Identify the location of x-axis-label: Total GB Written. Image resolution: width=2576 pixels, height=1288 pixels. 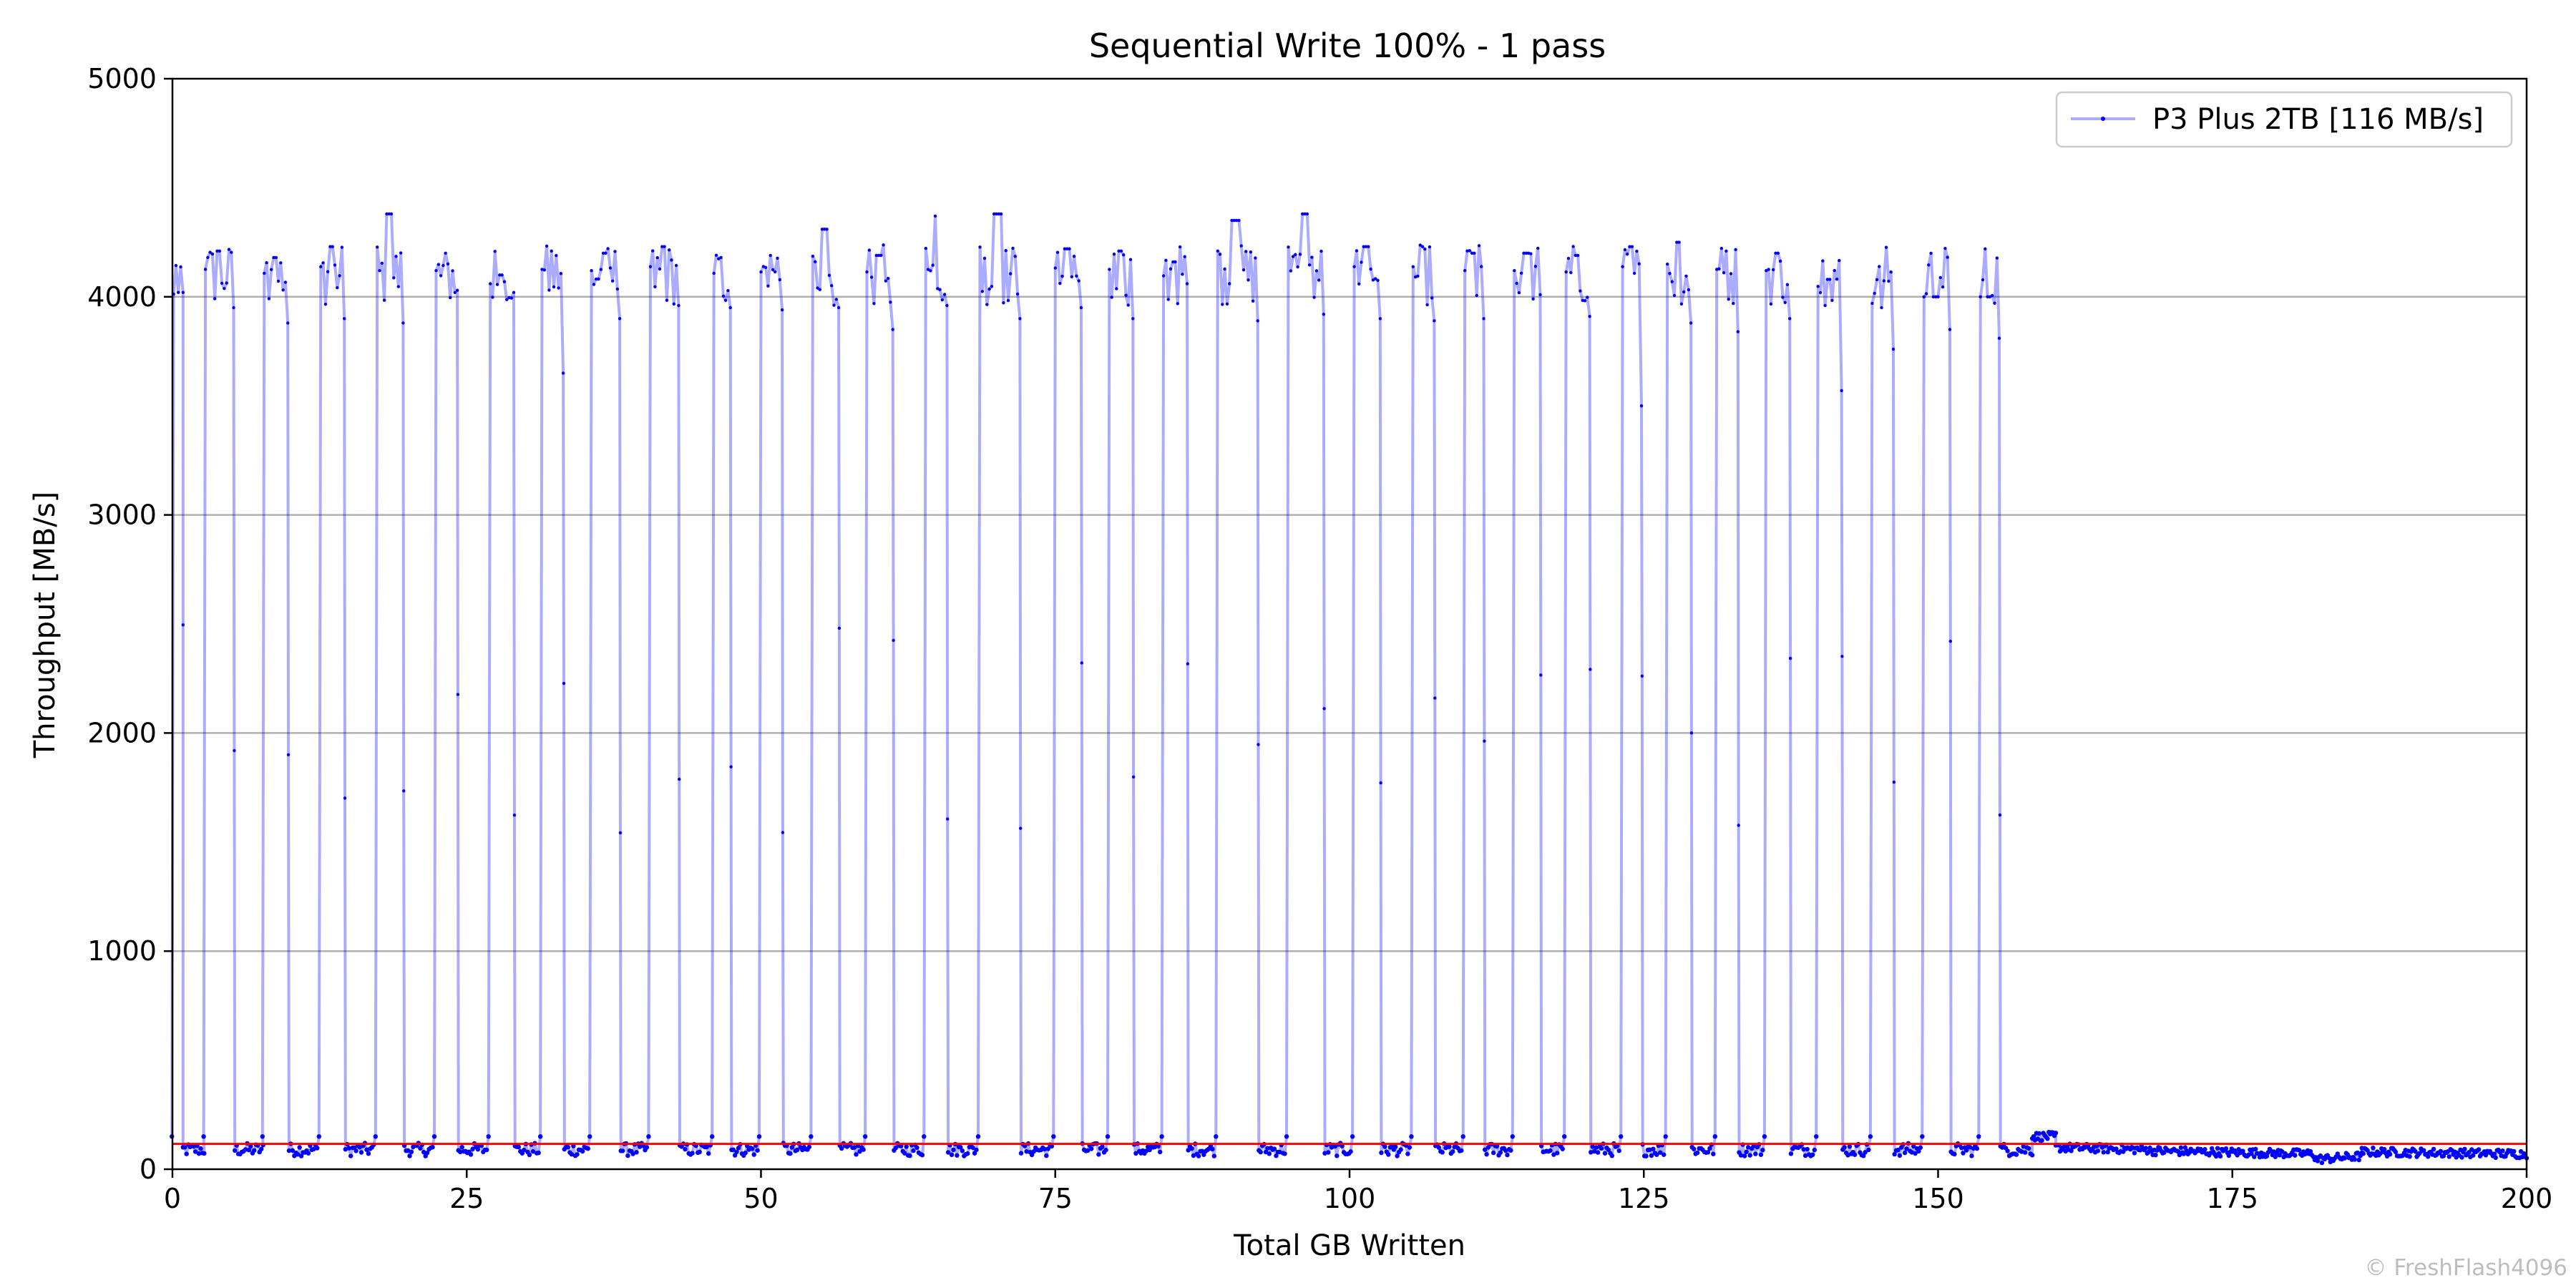
(1349, 1245).